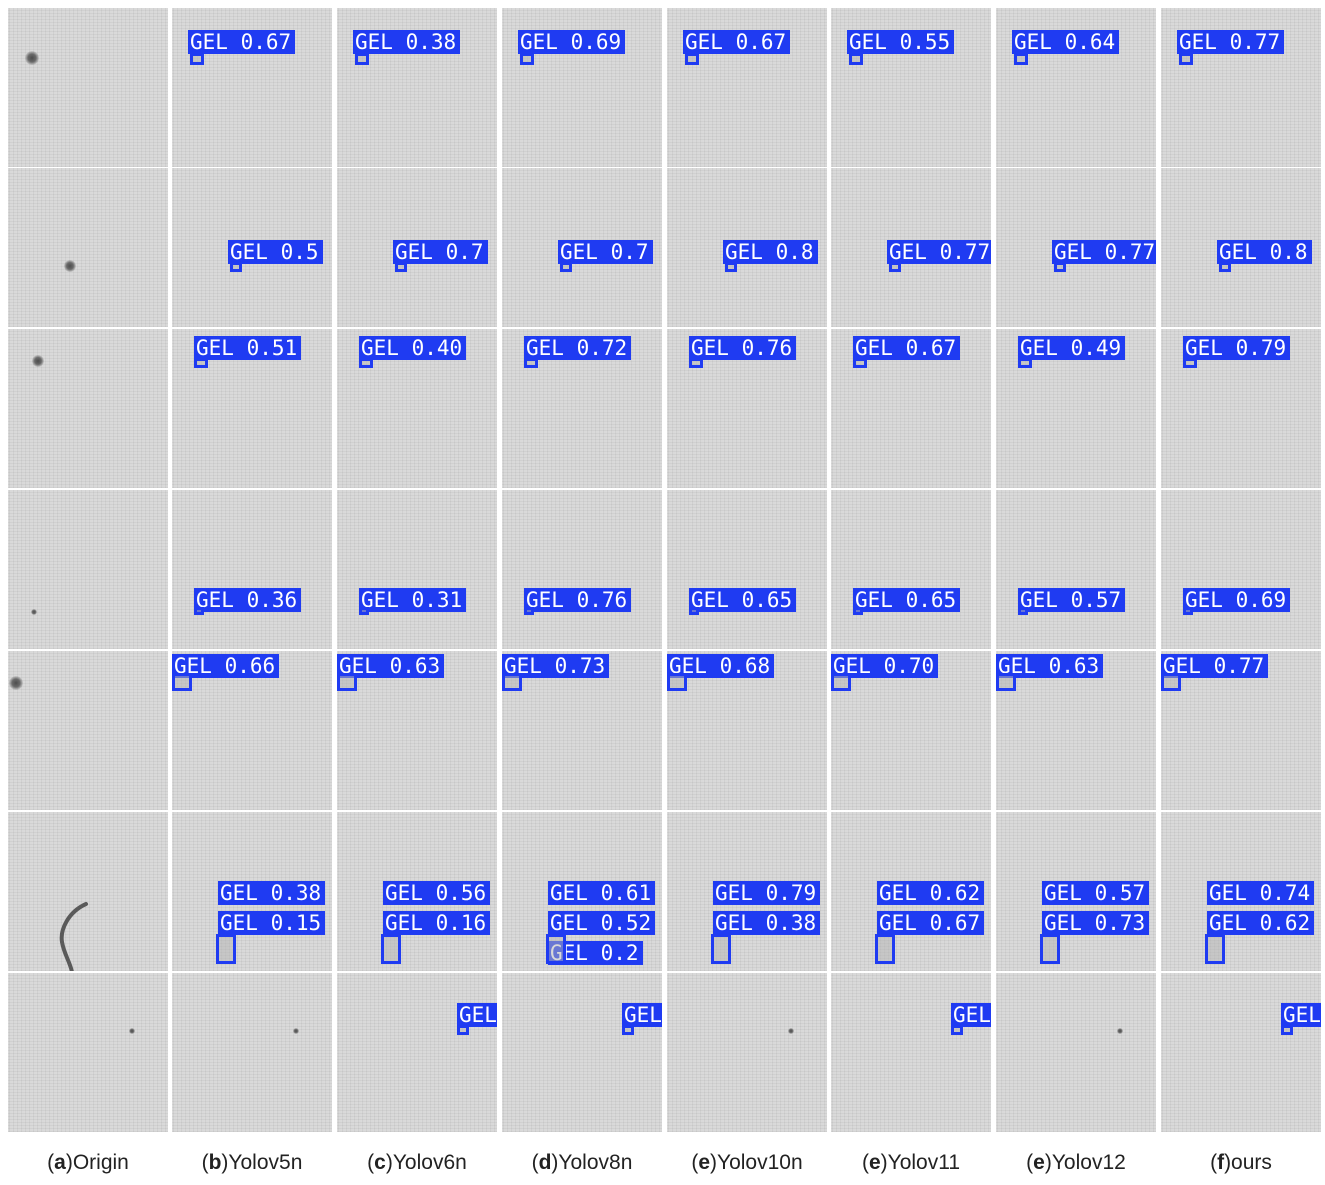  Describe the element at coordinates (1076, 408) in the screenshot. I see `image-tile: GEL 0.49` at that location.